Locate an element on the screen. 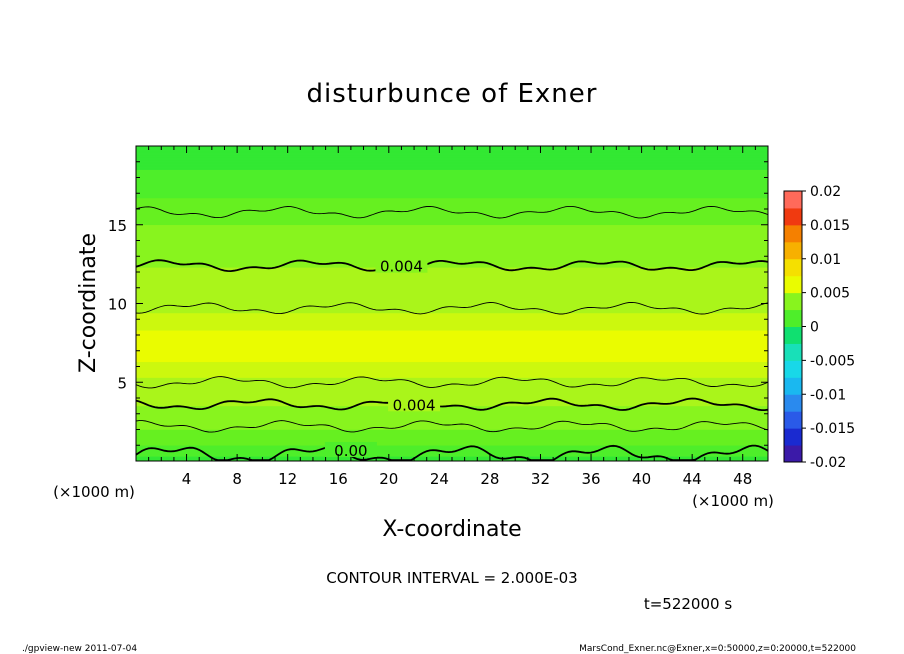 The width and height of the screenshot is (904, 654). x-tick-label: 8 is located at coordinates (237, 479).